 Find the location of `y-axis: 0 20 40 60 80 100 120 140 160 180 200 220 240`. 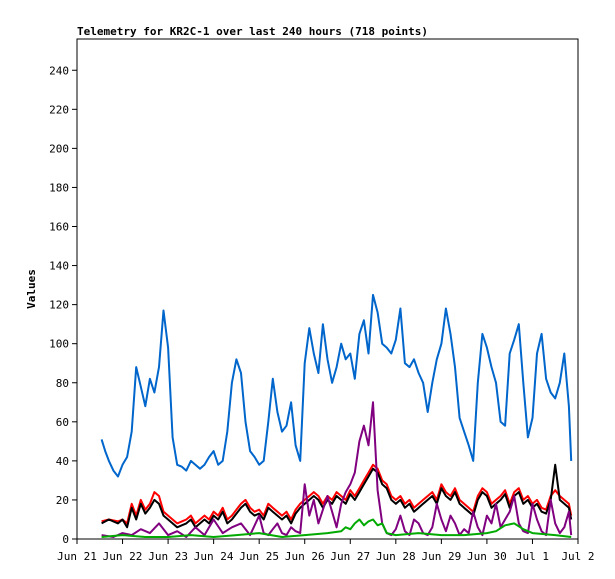

y-axis: 0 20 40 60 80 100 120 140 160 180 200 220 240 is located at coordinates (63, 305).